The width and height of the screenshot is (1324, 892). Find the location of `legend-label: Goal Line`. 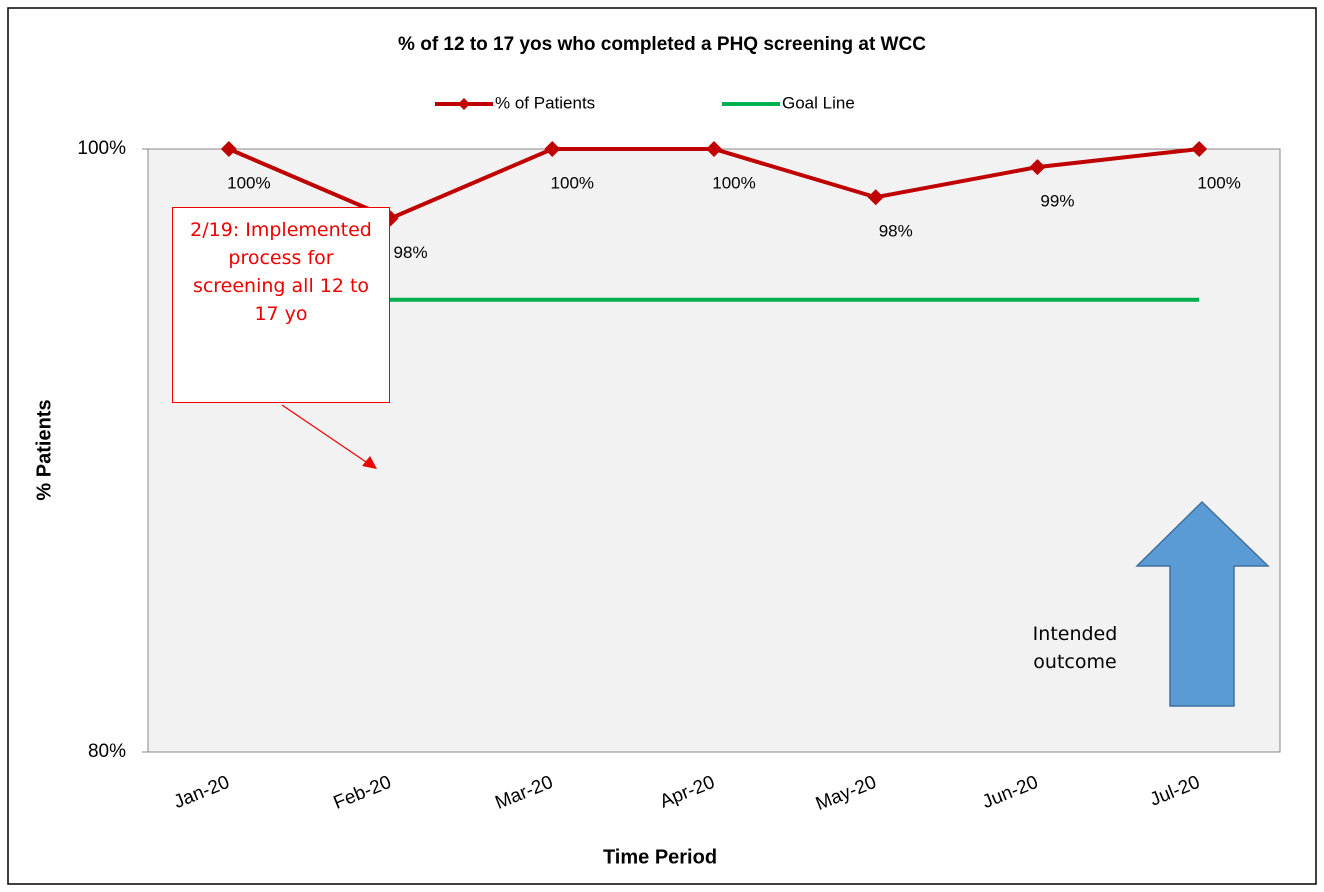

legend-label: Goal Line is located at coordinates (818, 102).